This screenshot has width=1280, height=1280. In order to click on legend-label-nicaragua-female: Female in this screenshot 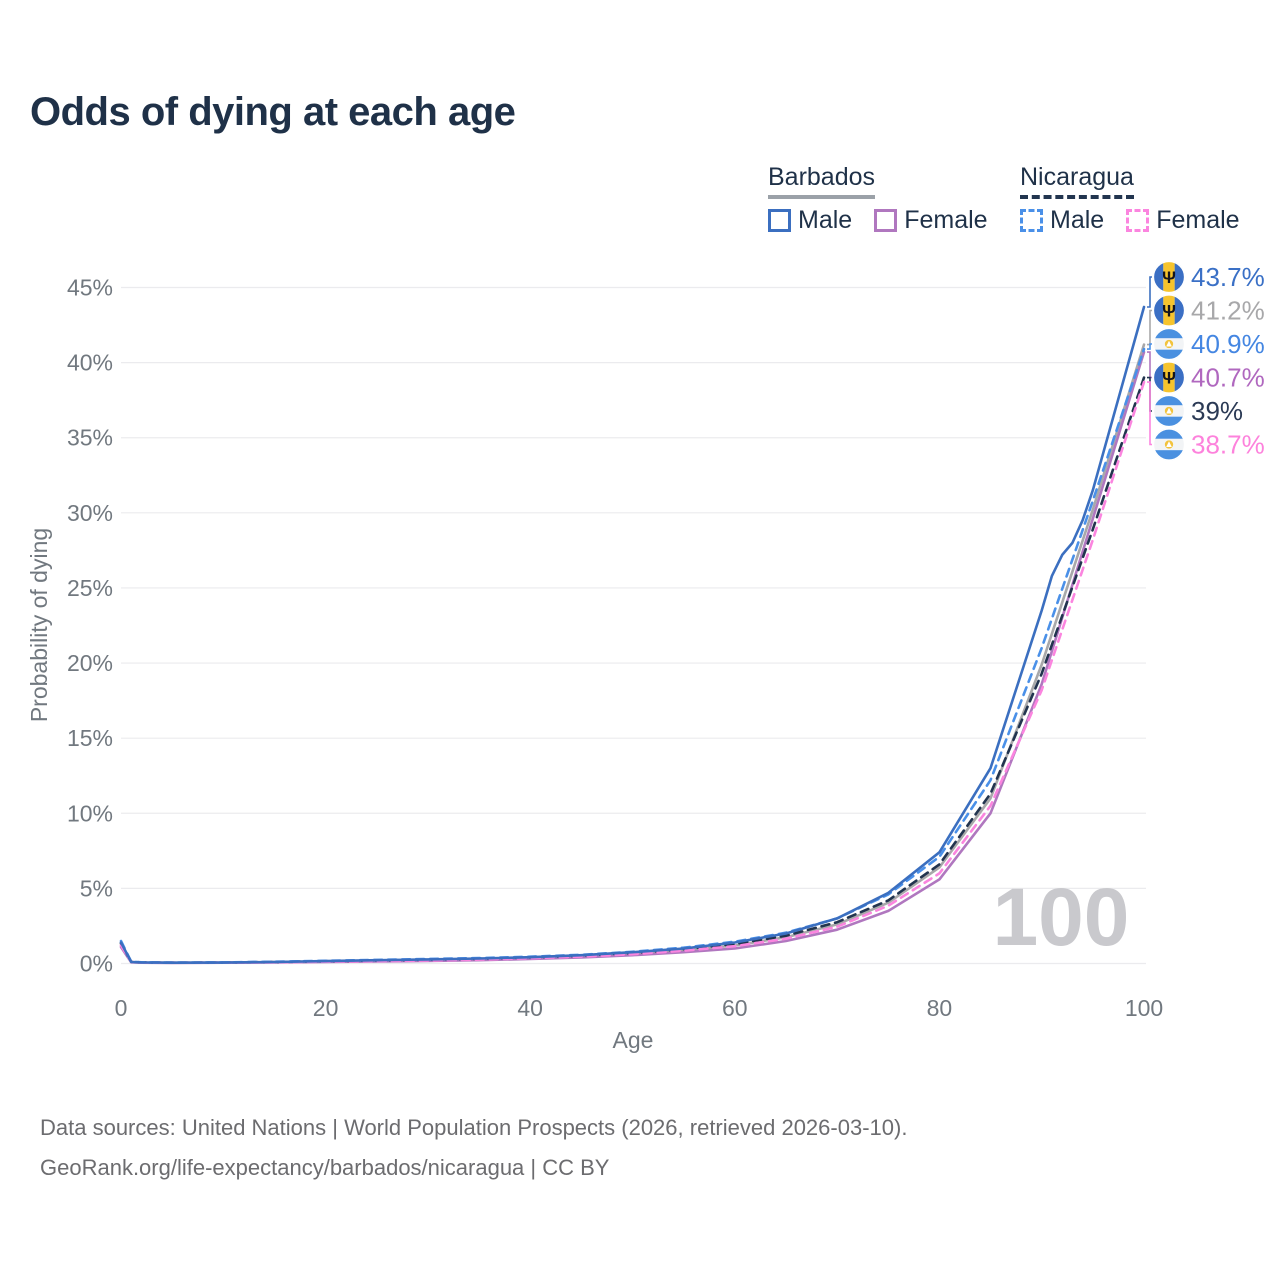, I will do `click(1198, 220)`.